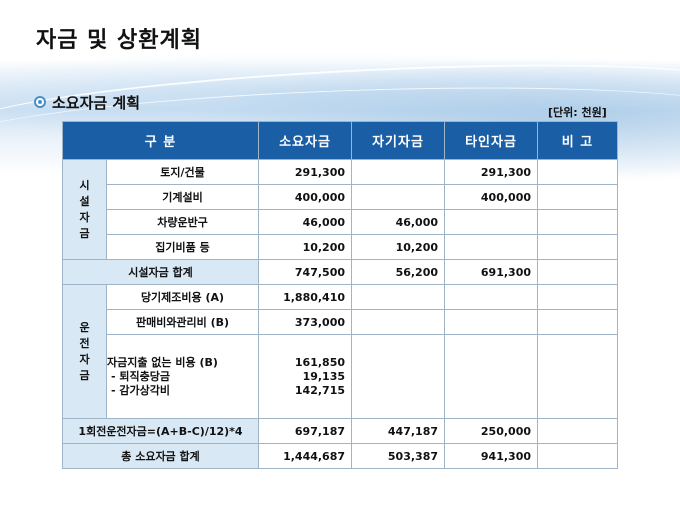 The height and width of the screenshot is (510, 680). I want to click on cell-other: 291,300, so click(491, 172).